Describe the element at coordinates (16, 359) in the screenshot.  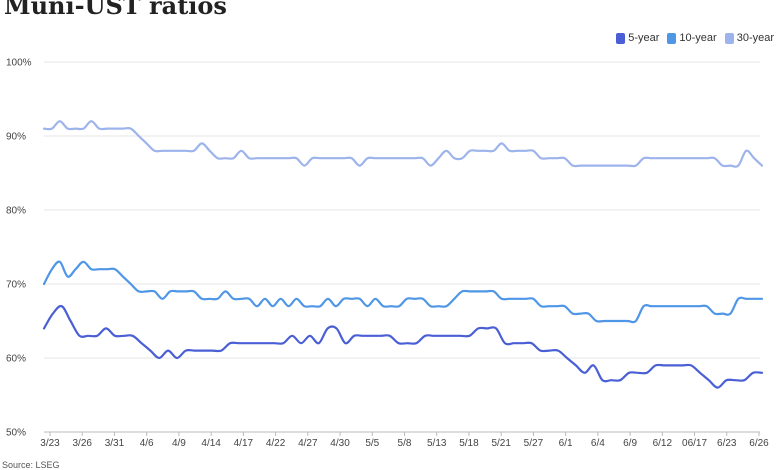
I see `y-tick-label: 60%` at that location.